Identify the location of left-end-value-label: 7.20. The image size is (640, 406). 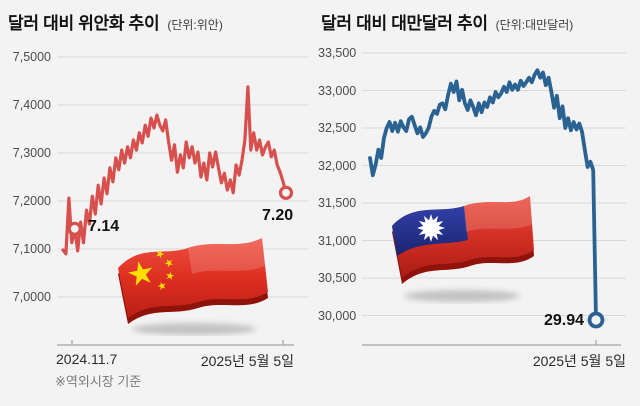
(278, 215).